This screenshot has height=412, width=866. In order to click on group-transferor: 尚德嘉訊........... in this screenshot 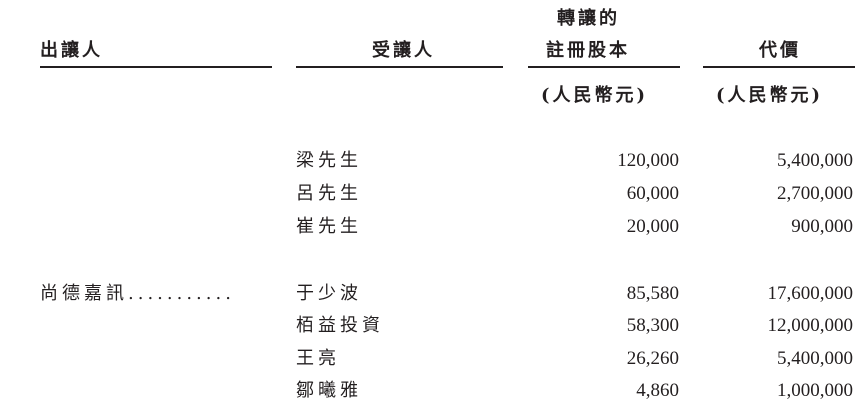, I will do `click(137, 293)`.